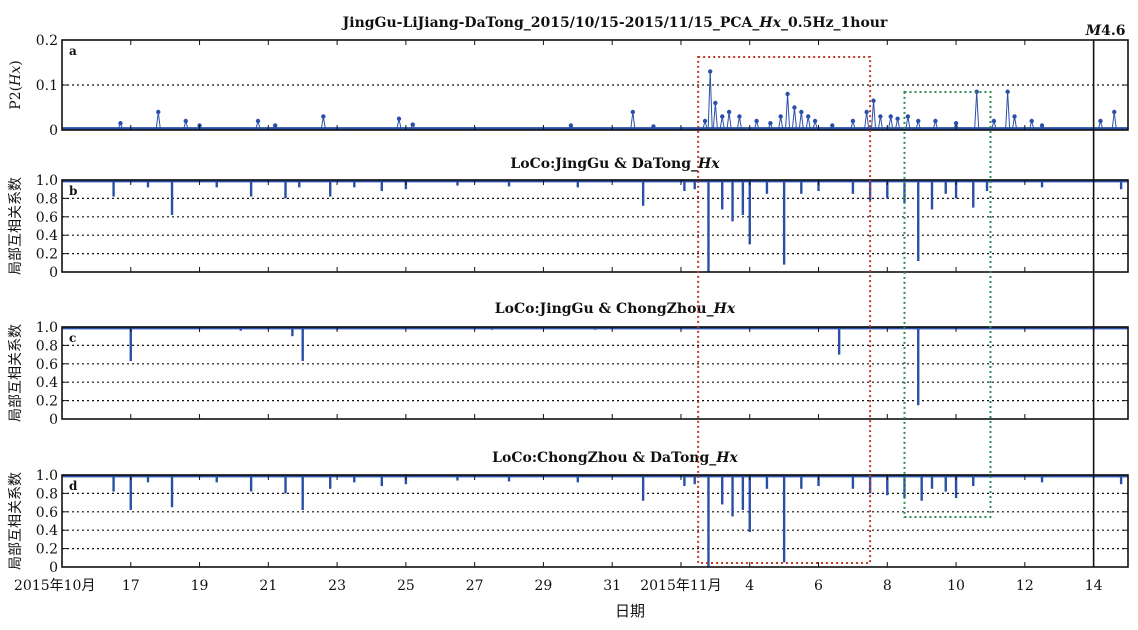  Describe the element at coordinates (544, 586) in the screenshot. I see `x-tick-label: 29` at that location.